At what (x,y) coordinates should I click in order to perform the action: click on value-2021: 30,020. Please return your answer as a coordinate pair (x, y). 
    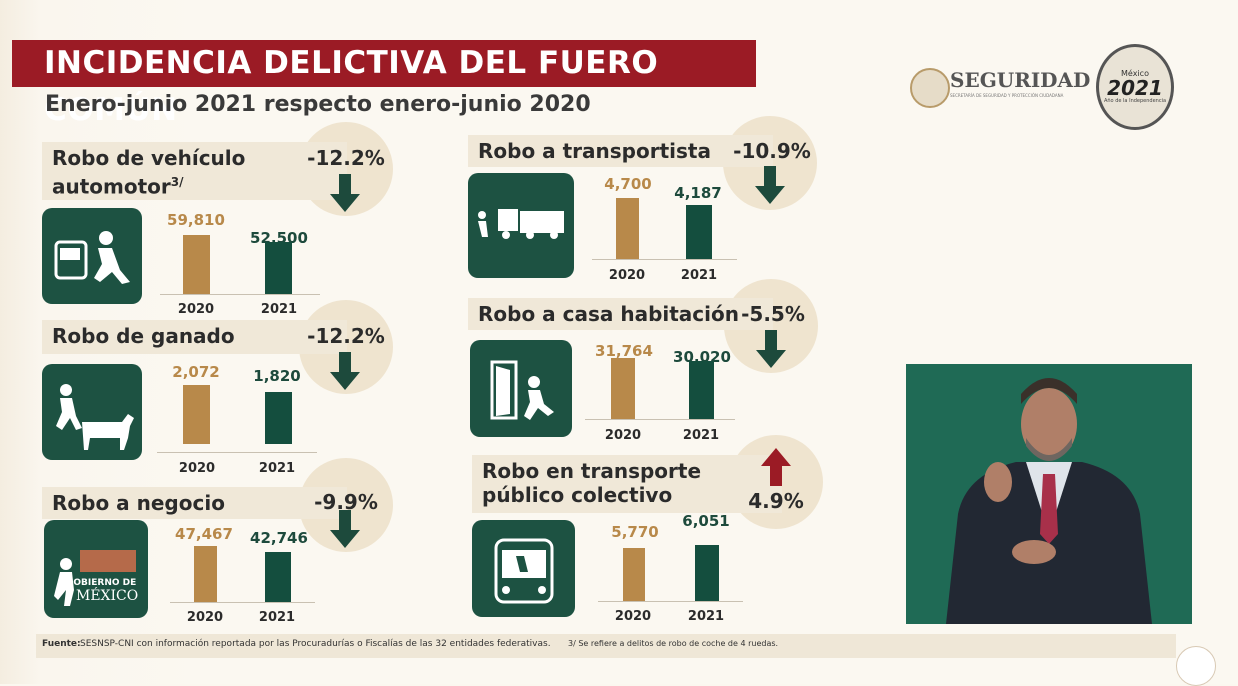
    Looking at the image, I should click on (702, 357).